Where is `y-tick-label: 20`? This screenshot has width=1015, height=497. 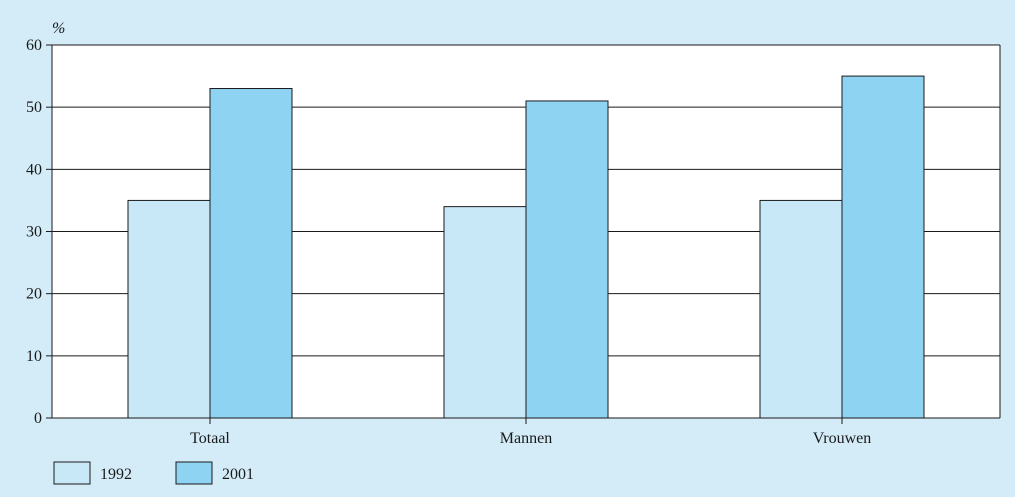
y-tick-label: 20 is located at coordinates (34, 294).